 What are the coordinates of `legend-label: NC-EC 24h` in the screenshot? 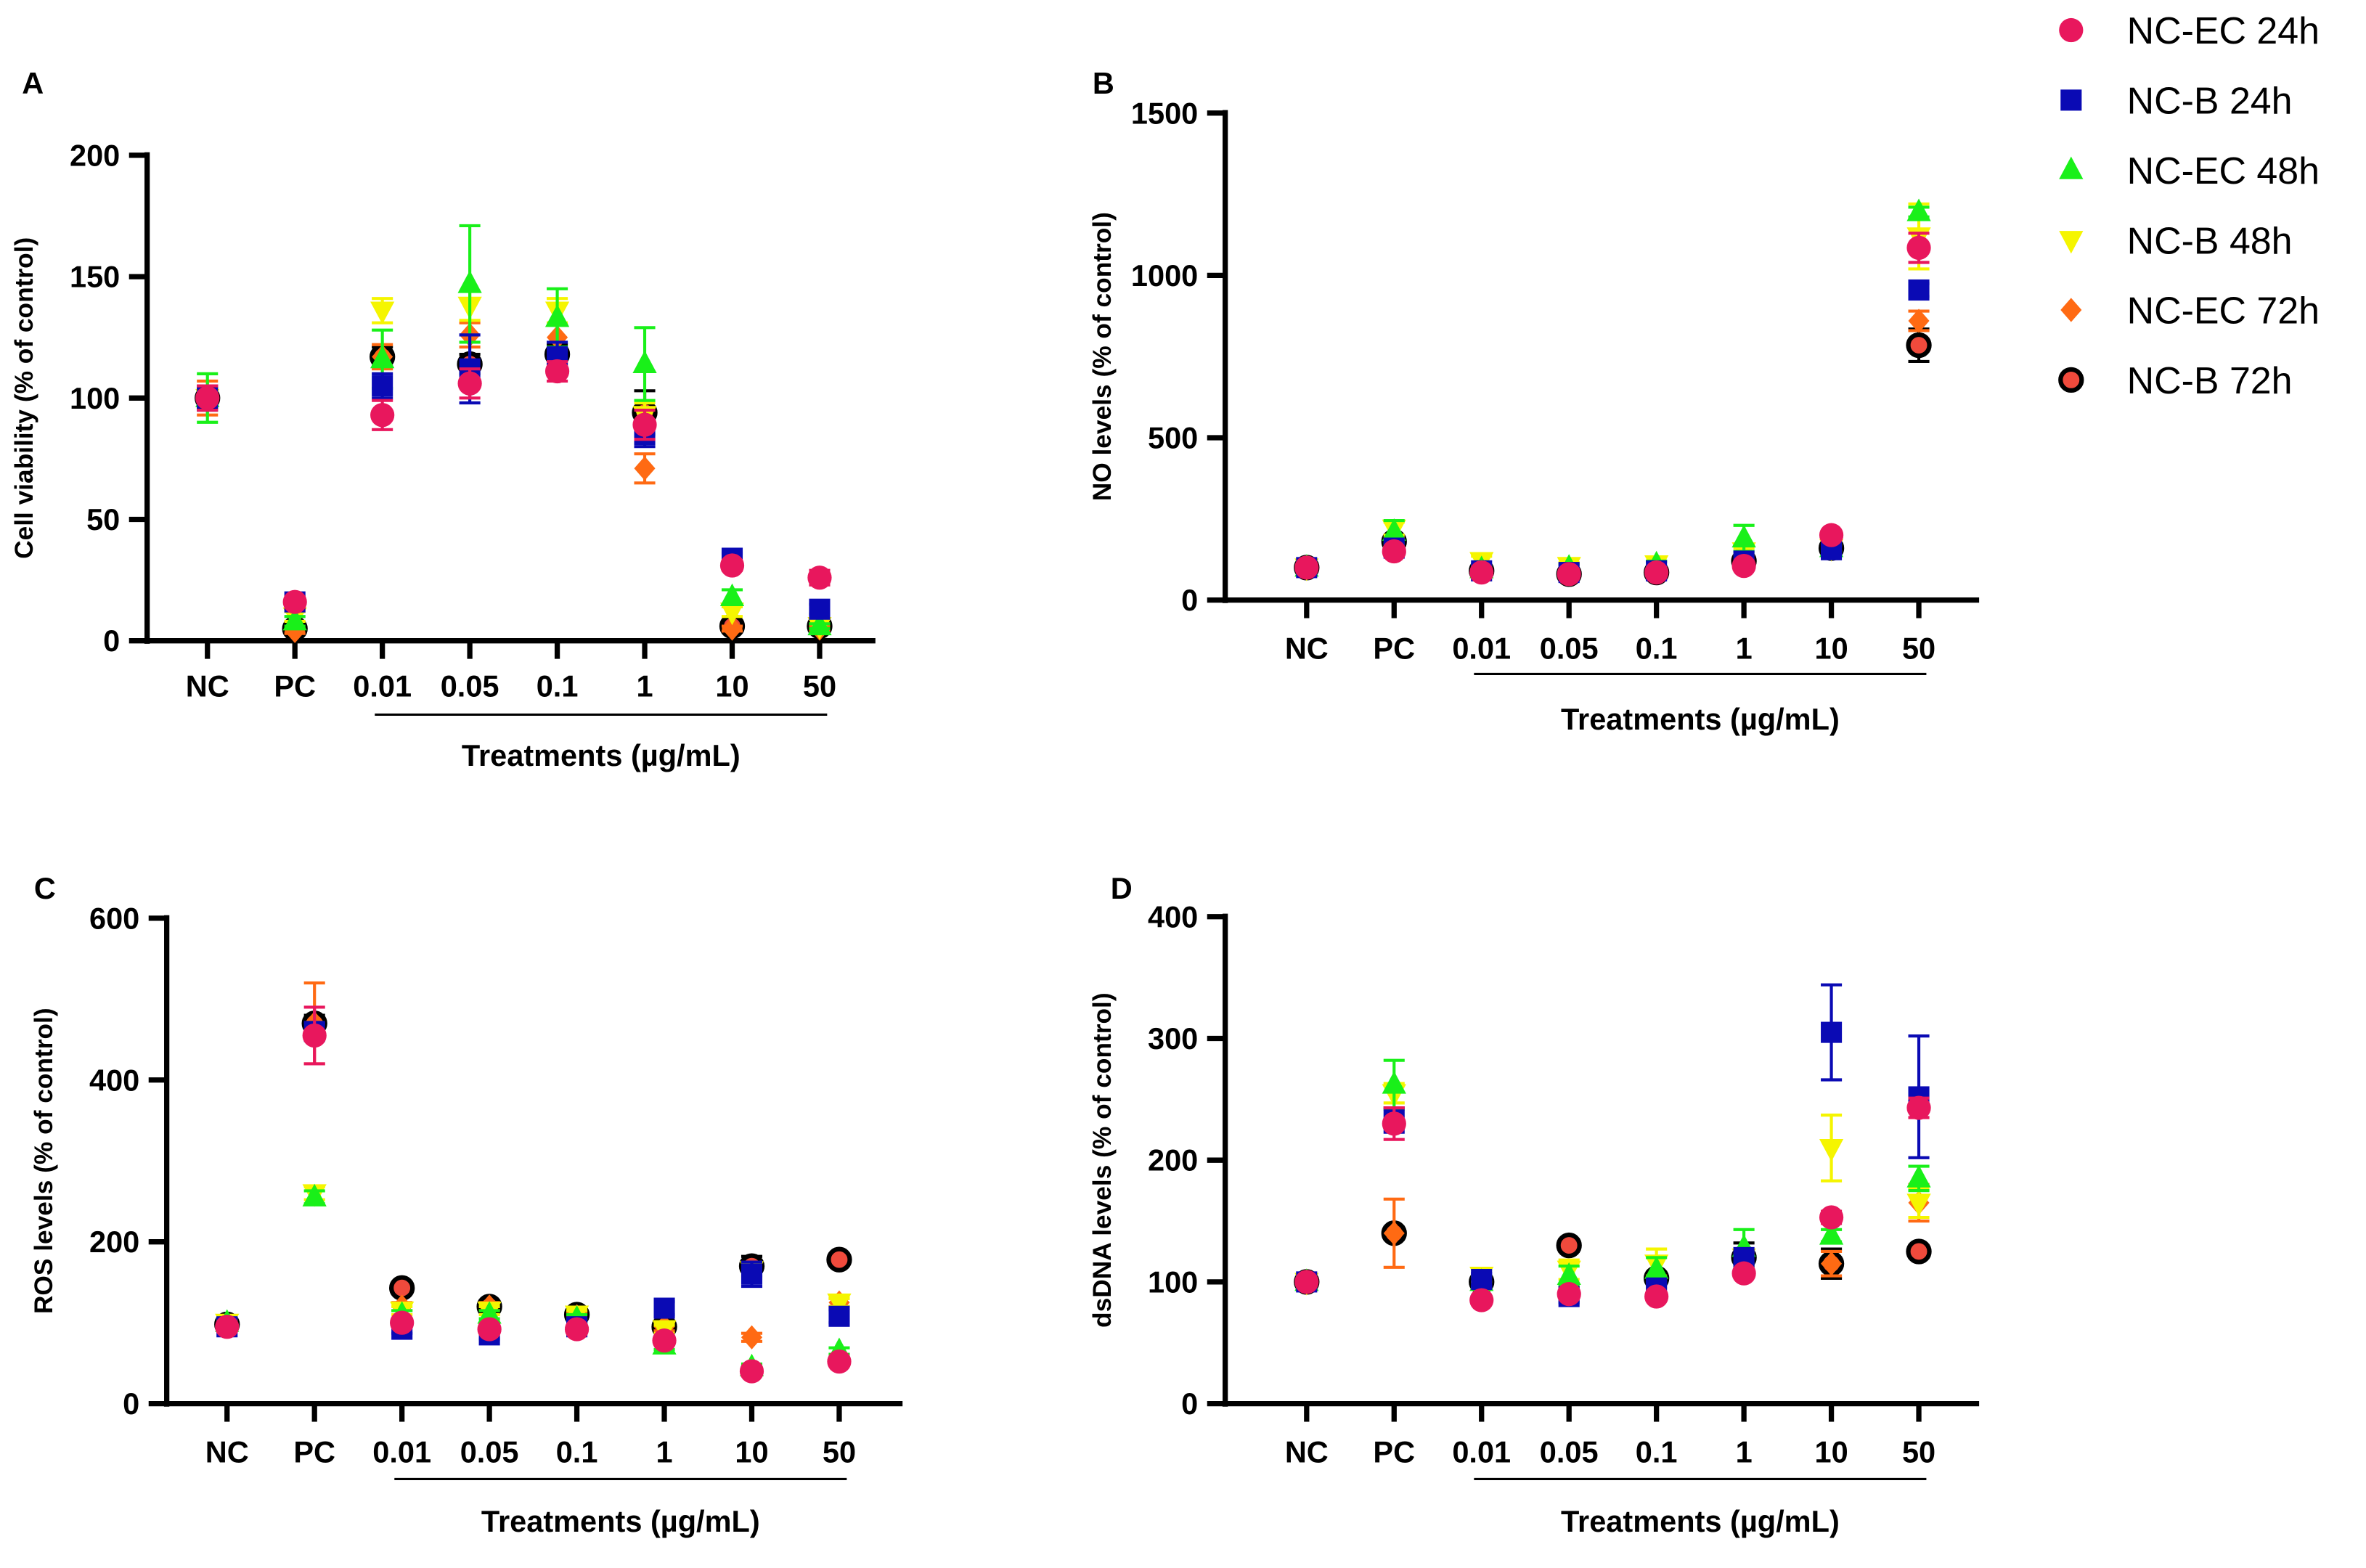 It's located at (2223, 31).